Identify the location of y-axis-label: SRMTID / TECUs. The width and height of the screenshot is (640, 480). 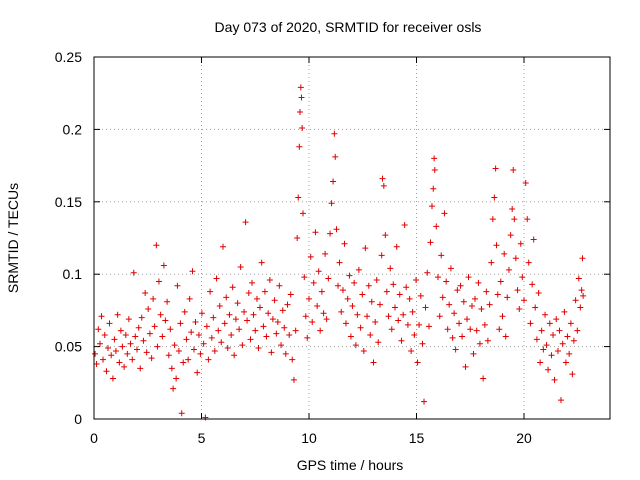
(13, 238).